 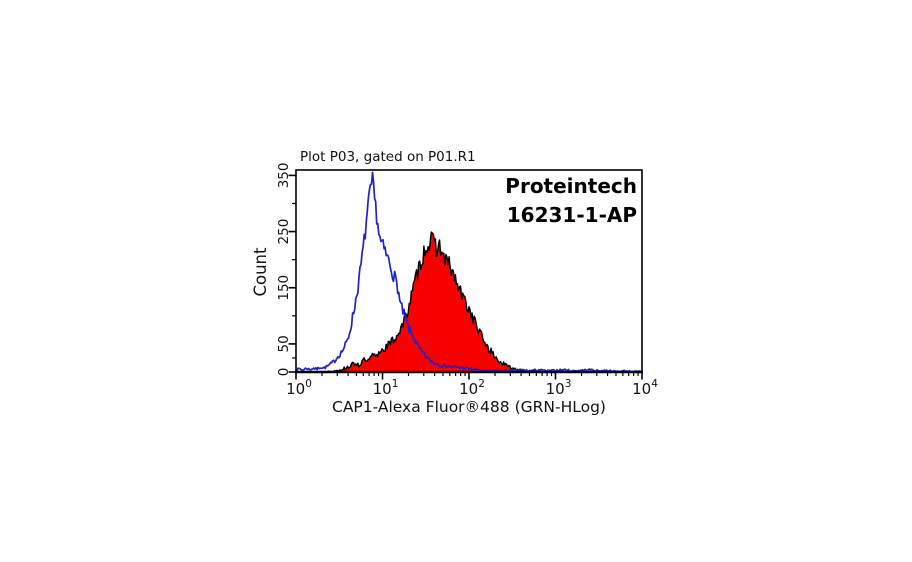 What do you see at coordinates (284, 372) in the screenshot?
I see `y-tick-label: 0` at bounding box center [284, 372].